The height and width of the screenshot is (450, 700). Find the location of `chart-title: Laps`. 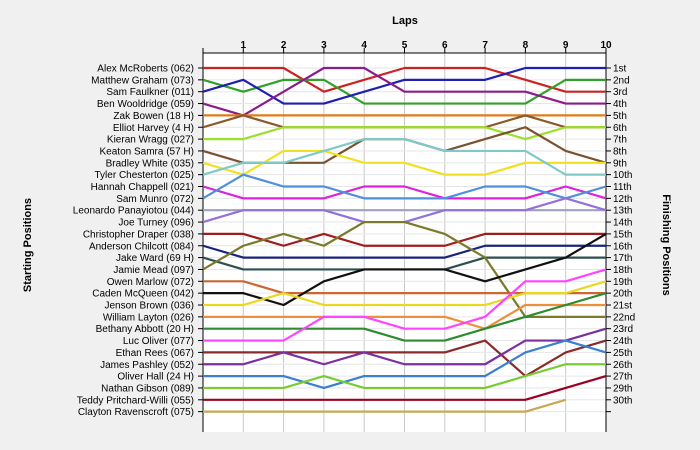

chart-title: Laps is located at coordinates (405, 21).